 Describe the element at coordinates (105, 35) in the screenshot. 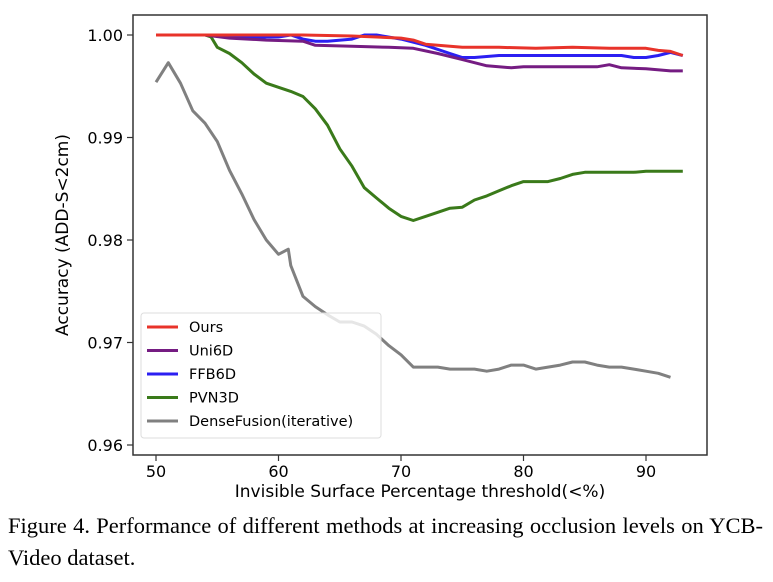

I see `y-tick-label: 1.00` at that location.